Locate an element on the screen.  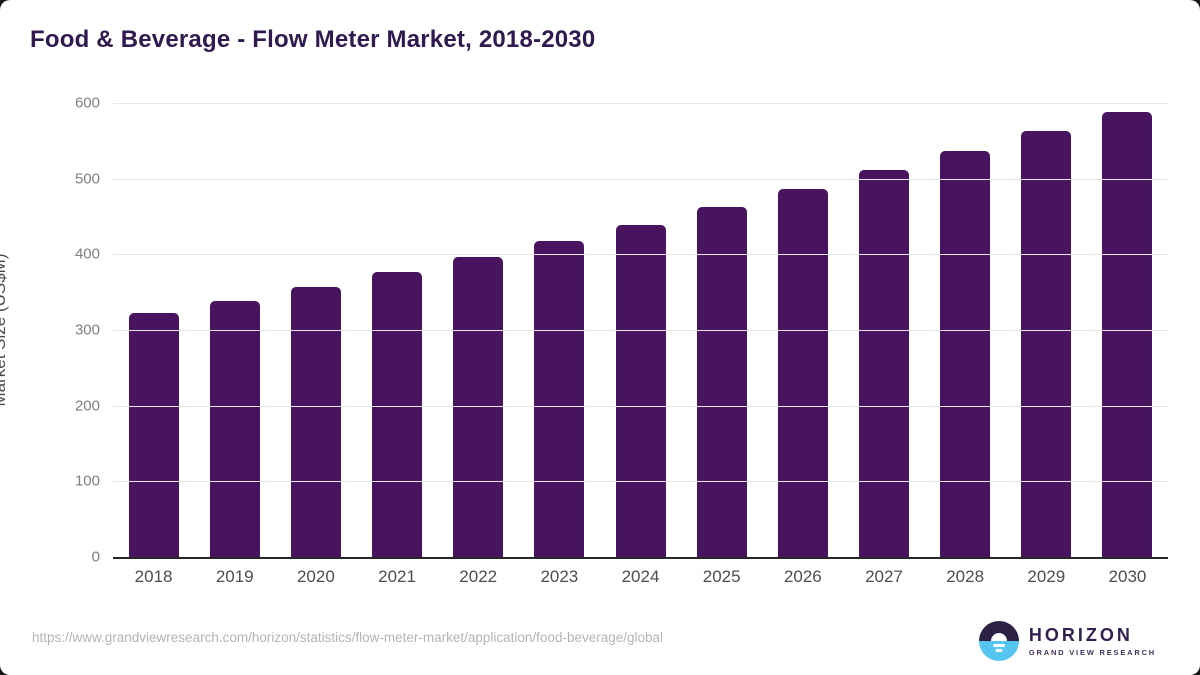
bar-2024 is located at coordinates (640, 390).